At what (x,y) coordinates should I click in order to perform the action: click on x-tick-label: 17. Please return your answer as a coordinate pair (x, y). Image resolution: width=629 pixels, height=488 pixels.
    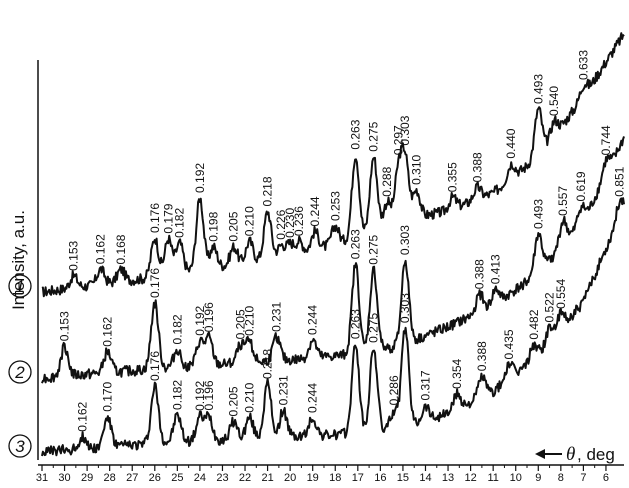
    Looking at the image, I should click on (358, 478).